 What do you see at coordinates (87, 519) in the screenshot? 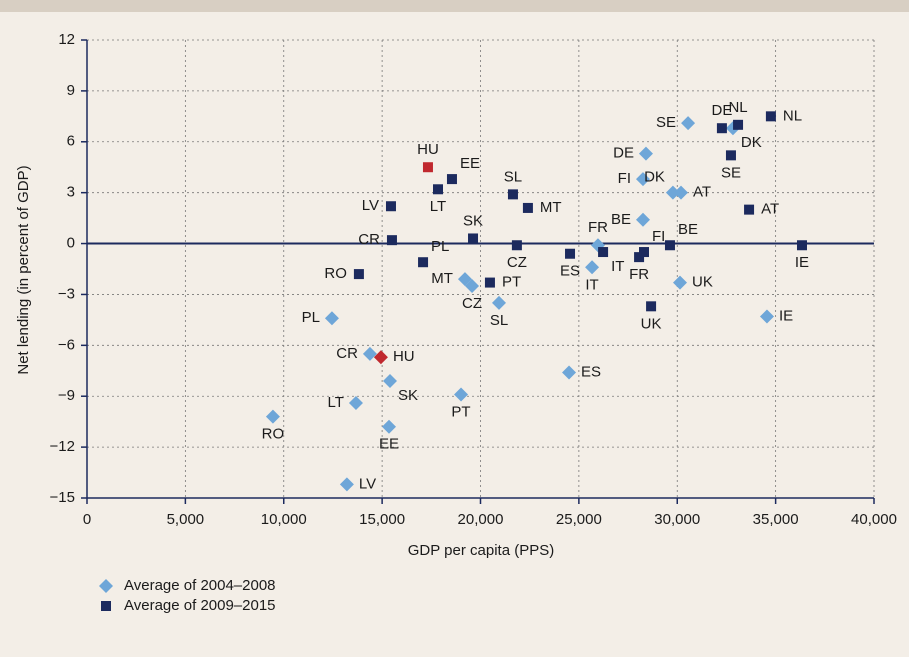
I see `x-tick-label: 0` at bounding box center [87, 519].